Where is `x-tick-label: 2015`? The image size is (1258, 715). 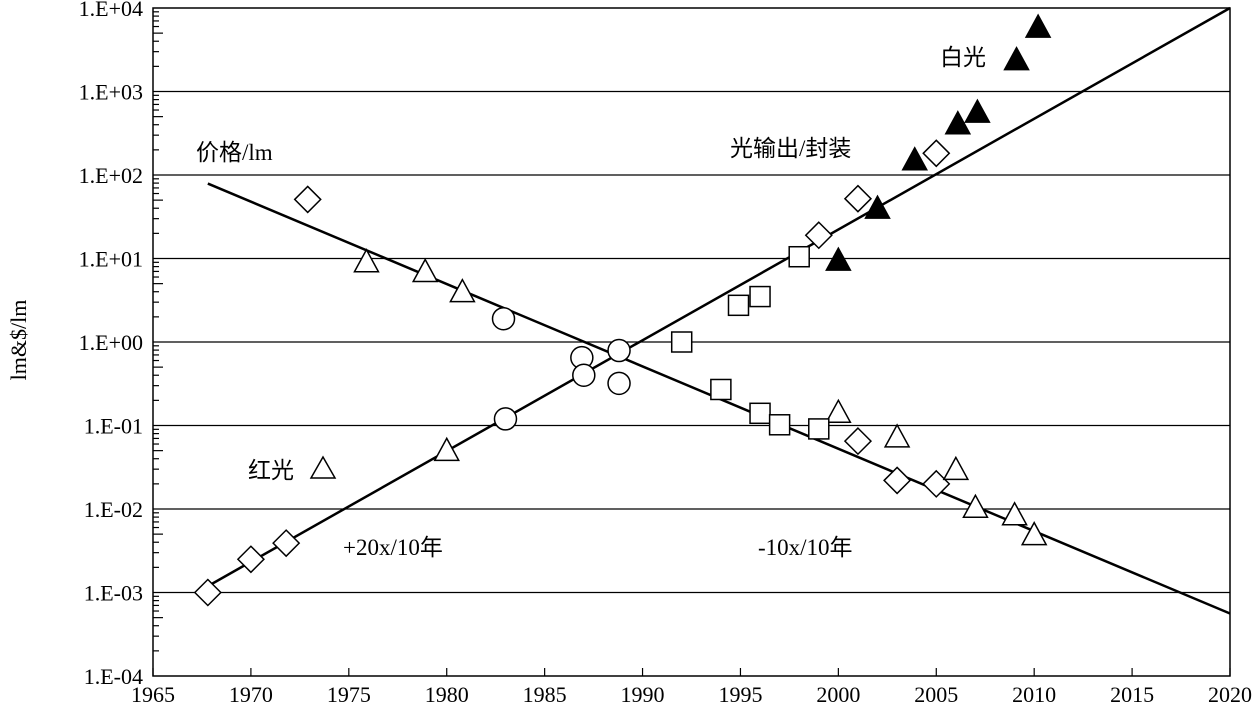
x-tick-label: 2015 is located at coordinates (1132, 694).